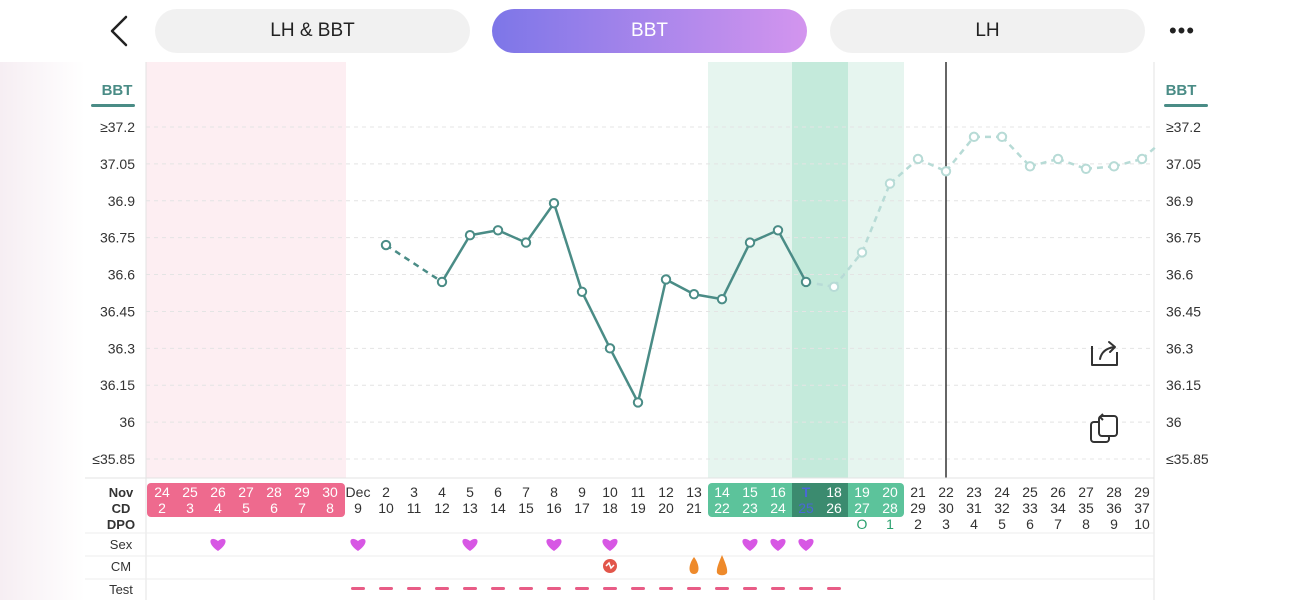  What do you see at coordinates (862, 524) in the screenshot?
I see `dpo-label: O` at bounding box center [862, 524].